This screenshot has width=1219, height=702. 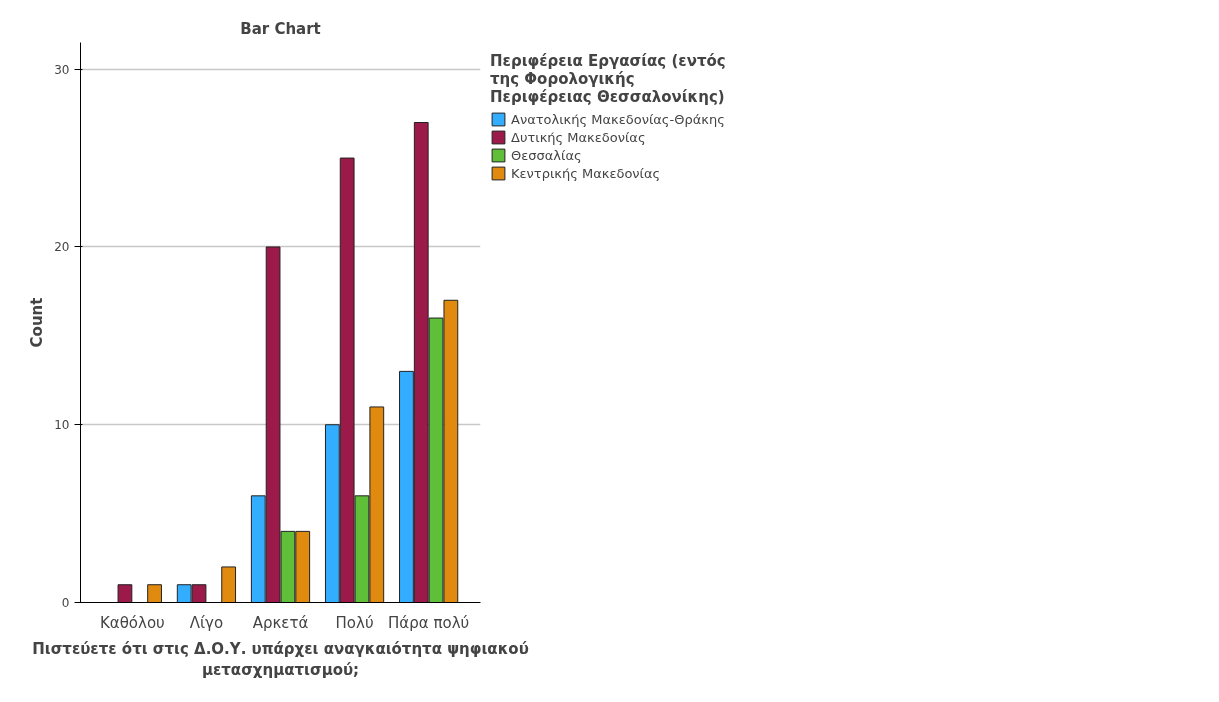 What do you see at coordinates (62, 69) in the screenshot?
I see `y-tick-label: 30` at bounding box center [62, 69].